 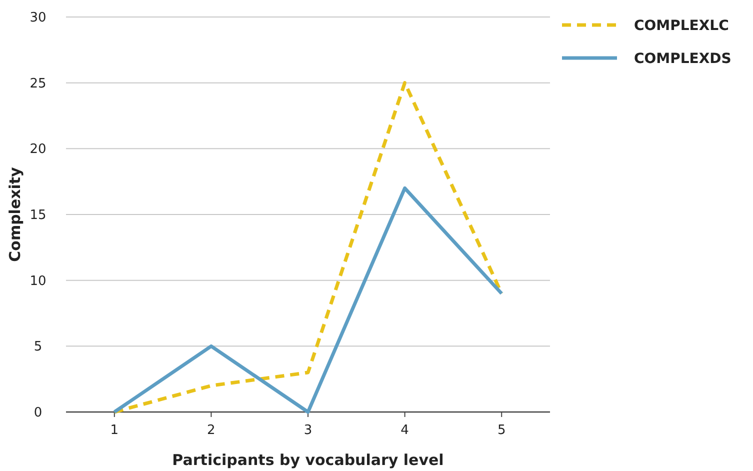 What do you see at coordinates (683, 58) in the screenshot?
I see `legend-label: COMPLEXDS` at bounding box center [683, 58].